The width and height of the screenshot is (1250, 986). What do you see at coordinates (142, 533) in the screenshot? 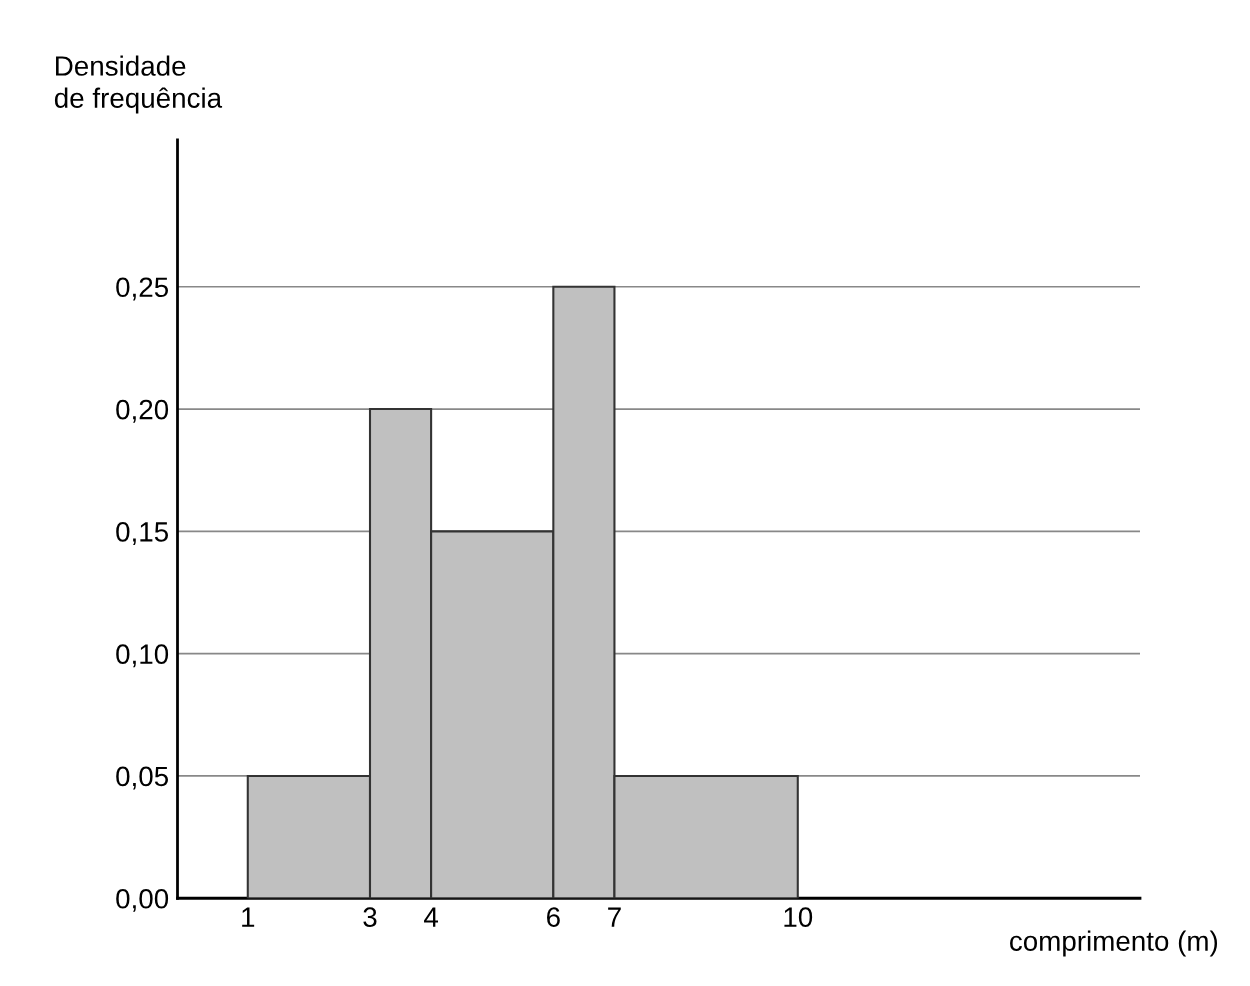
I see `y-tick-label: 0,15` at bounding box center [142, 533].